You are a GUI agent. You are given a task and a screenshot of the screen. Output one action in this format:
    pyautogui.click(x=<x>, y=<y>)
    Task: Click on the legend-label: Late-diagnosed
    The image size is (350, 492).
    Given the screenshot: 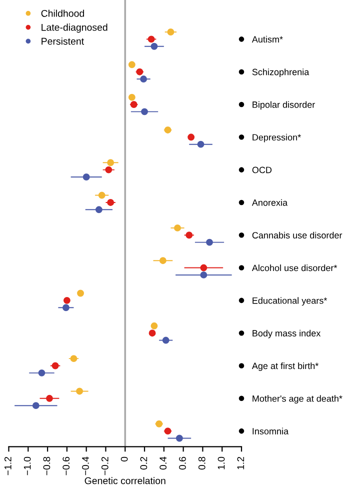 What is the action you would take?
    pyautogui.click(x=75, y=28)
    